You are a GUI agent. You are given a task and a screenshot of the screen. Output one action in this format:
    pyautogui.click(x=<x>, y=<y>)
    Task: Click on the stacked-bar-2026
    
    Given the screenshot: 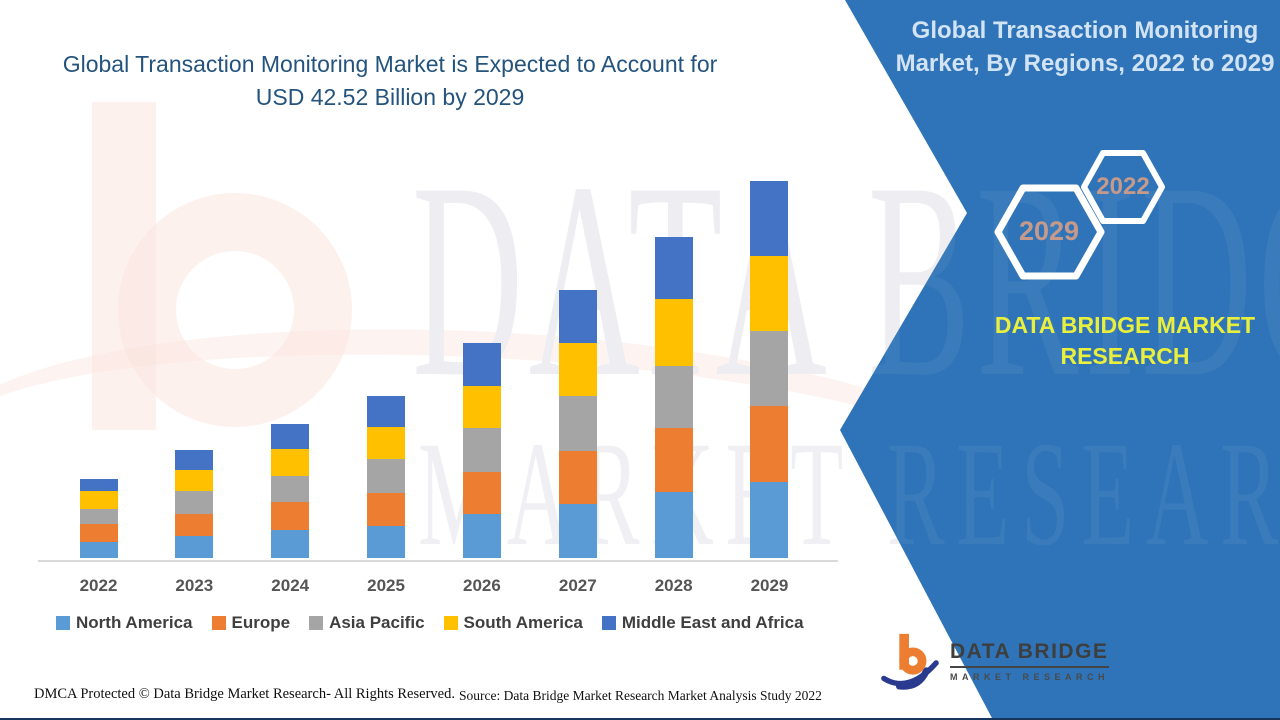 What is the action you would take?
    pyautogui.click(x=481, y=450)
    